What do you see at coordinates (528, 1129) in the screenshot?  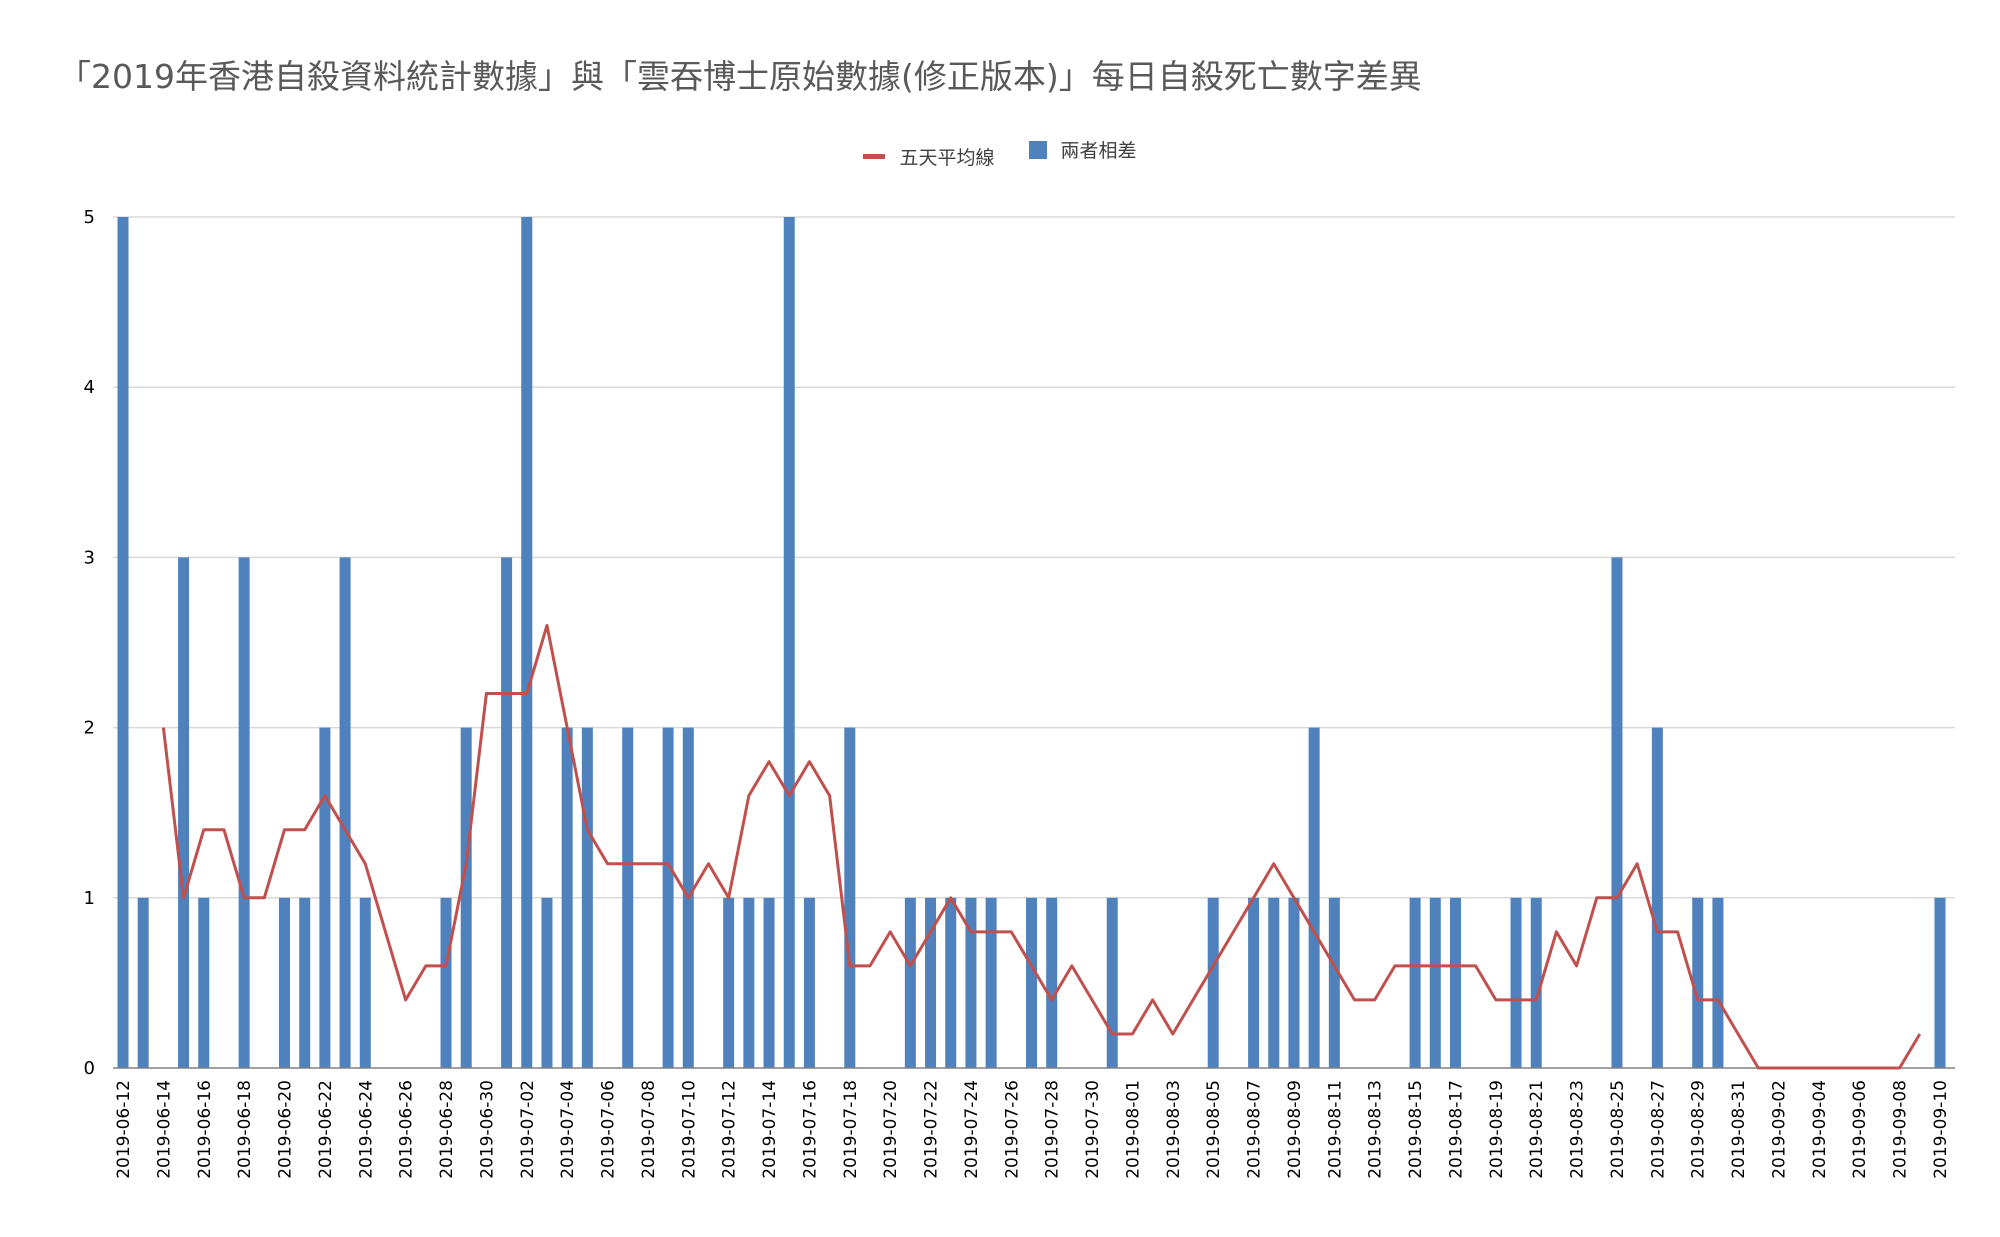 I see `x-tick-label: 2019-07-02` at bounding box center [528, 1129].